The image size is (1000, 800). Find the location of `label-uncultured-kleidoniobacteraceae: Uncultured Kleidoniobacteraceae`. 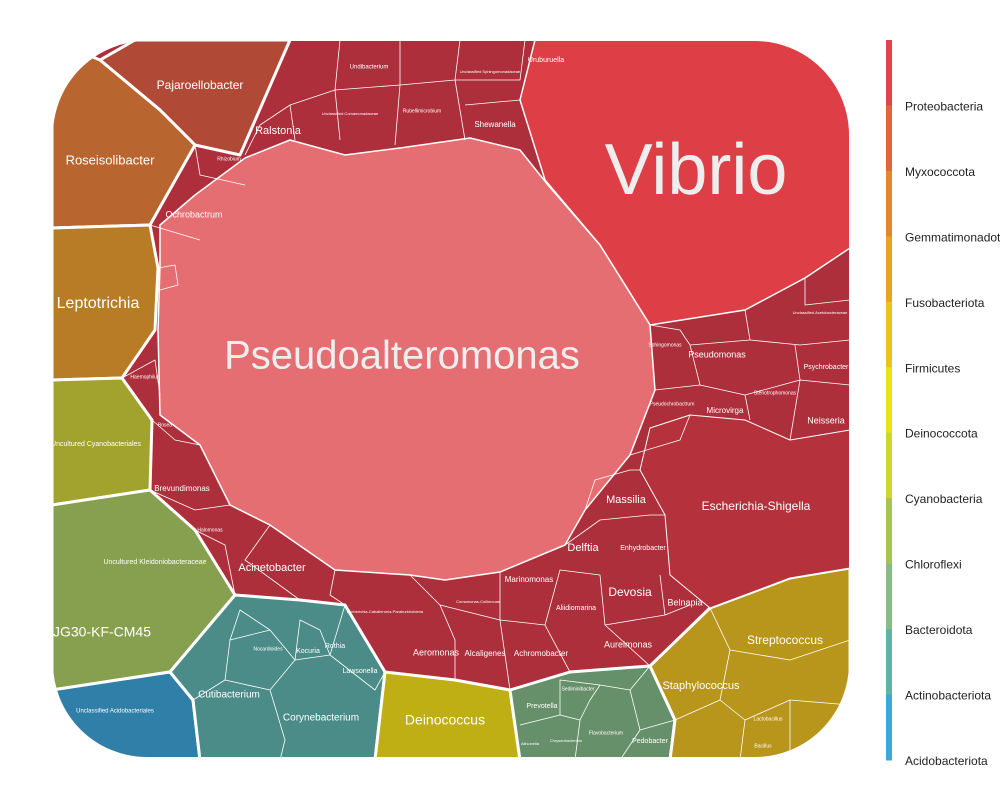

label-uncultured-kleidoniobacteraceae: Uncultured Kleidoniobacteraceae is located at coordinates (154, 562).